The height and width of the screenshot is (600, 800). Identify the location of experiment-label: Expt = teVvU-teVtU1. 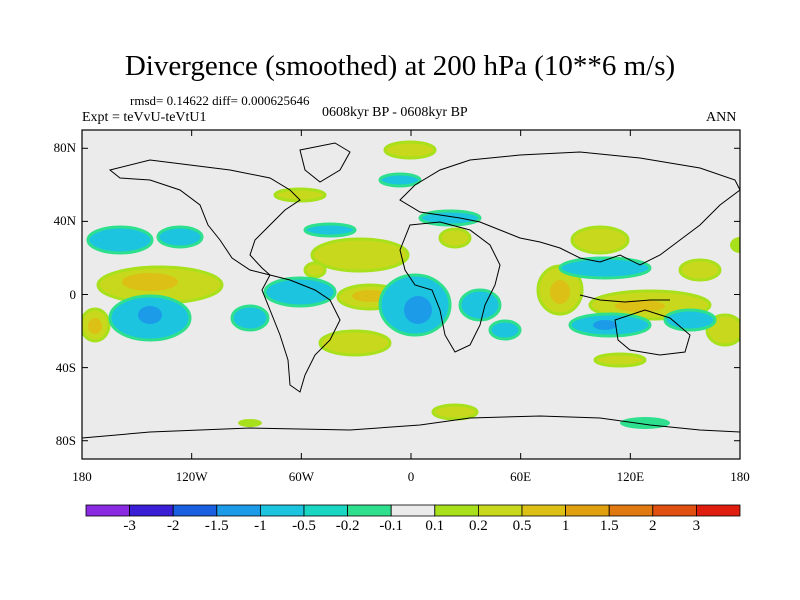
(144, 117).